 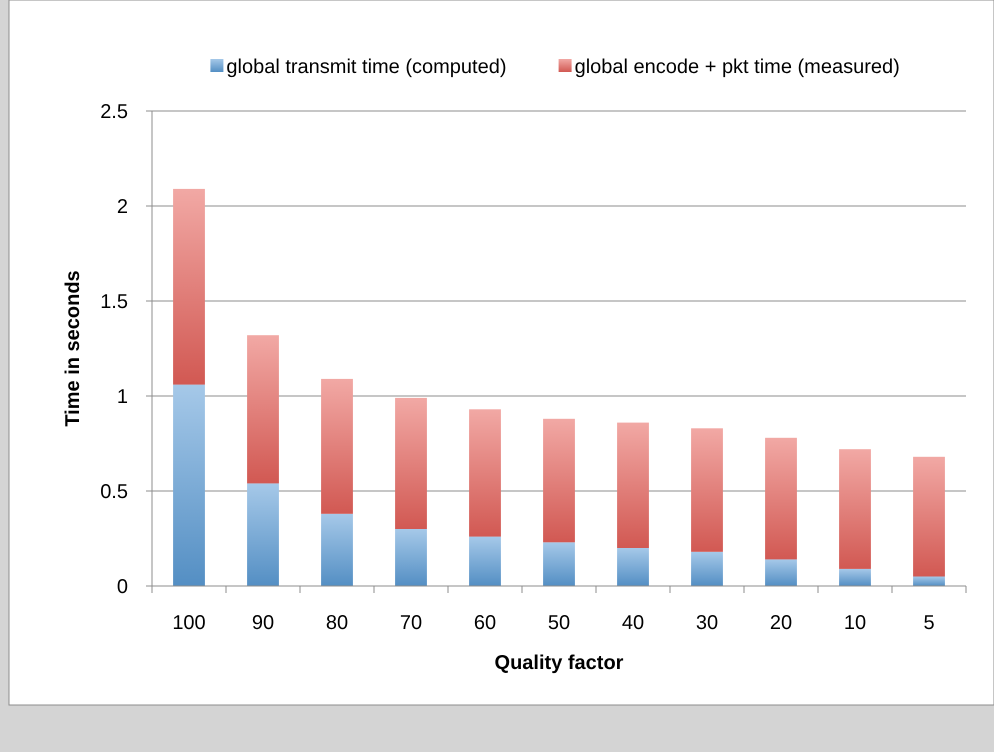 I want to click on x-tick-label: 90, so click(x=263, y=623).